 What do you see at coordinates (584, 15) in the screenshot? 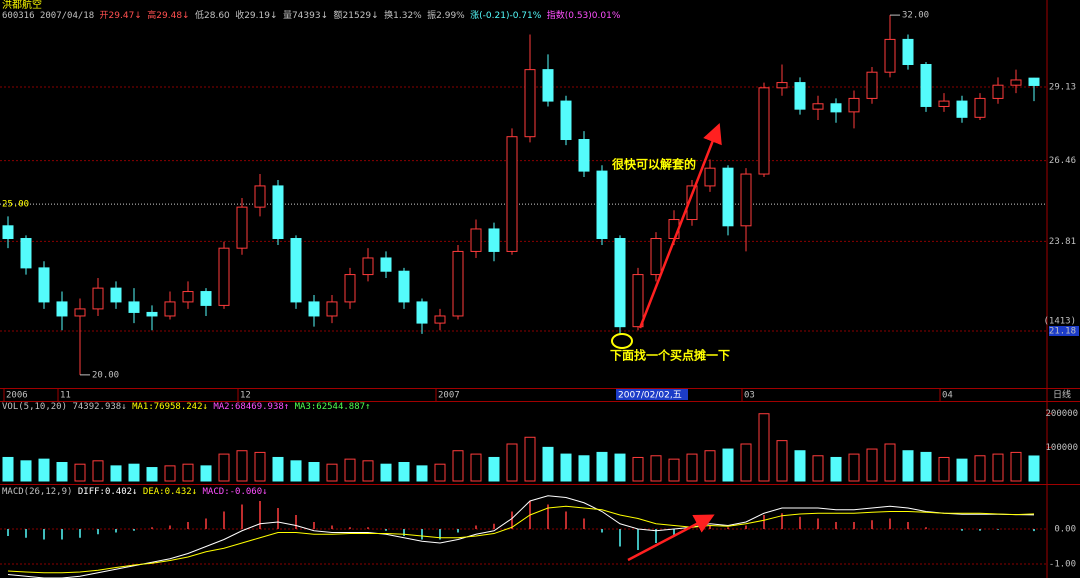
I see `quote: 指数(0.53)0.01%` at bounding box center [584, 15].